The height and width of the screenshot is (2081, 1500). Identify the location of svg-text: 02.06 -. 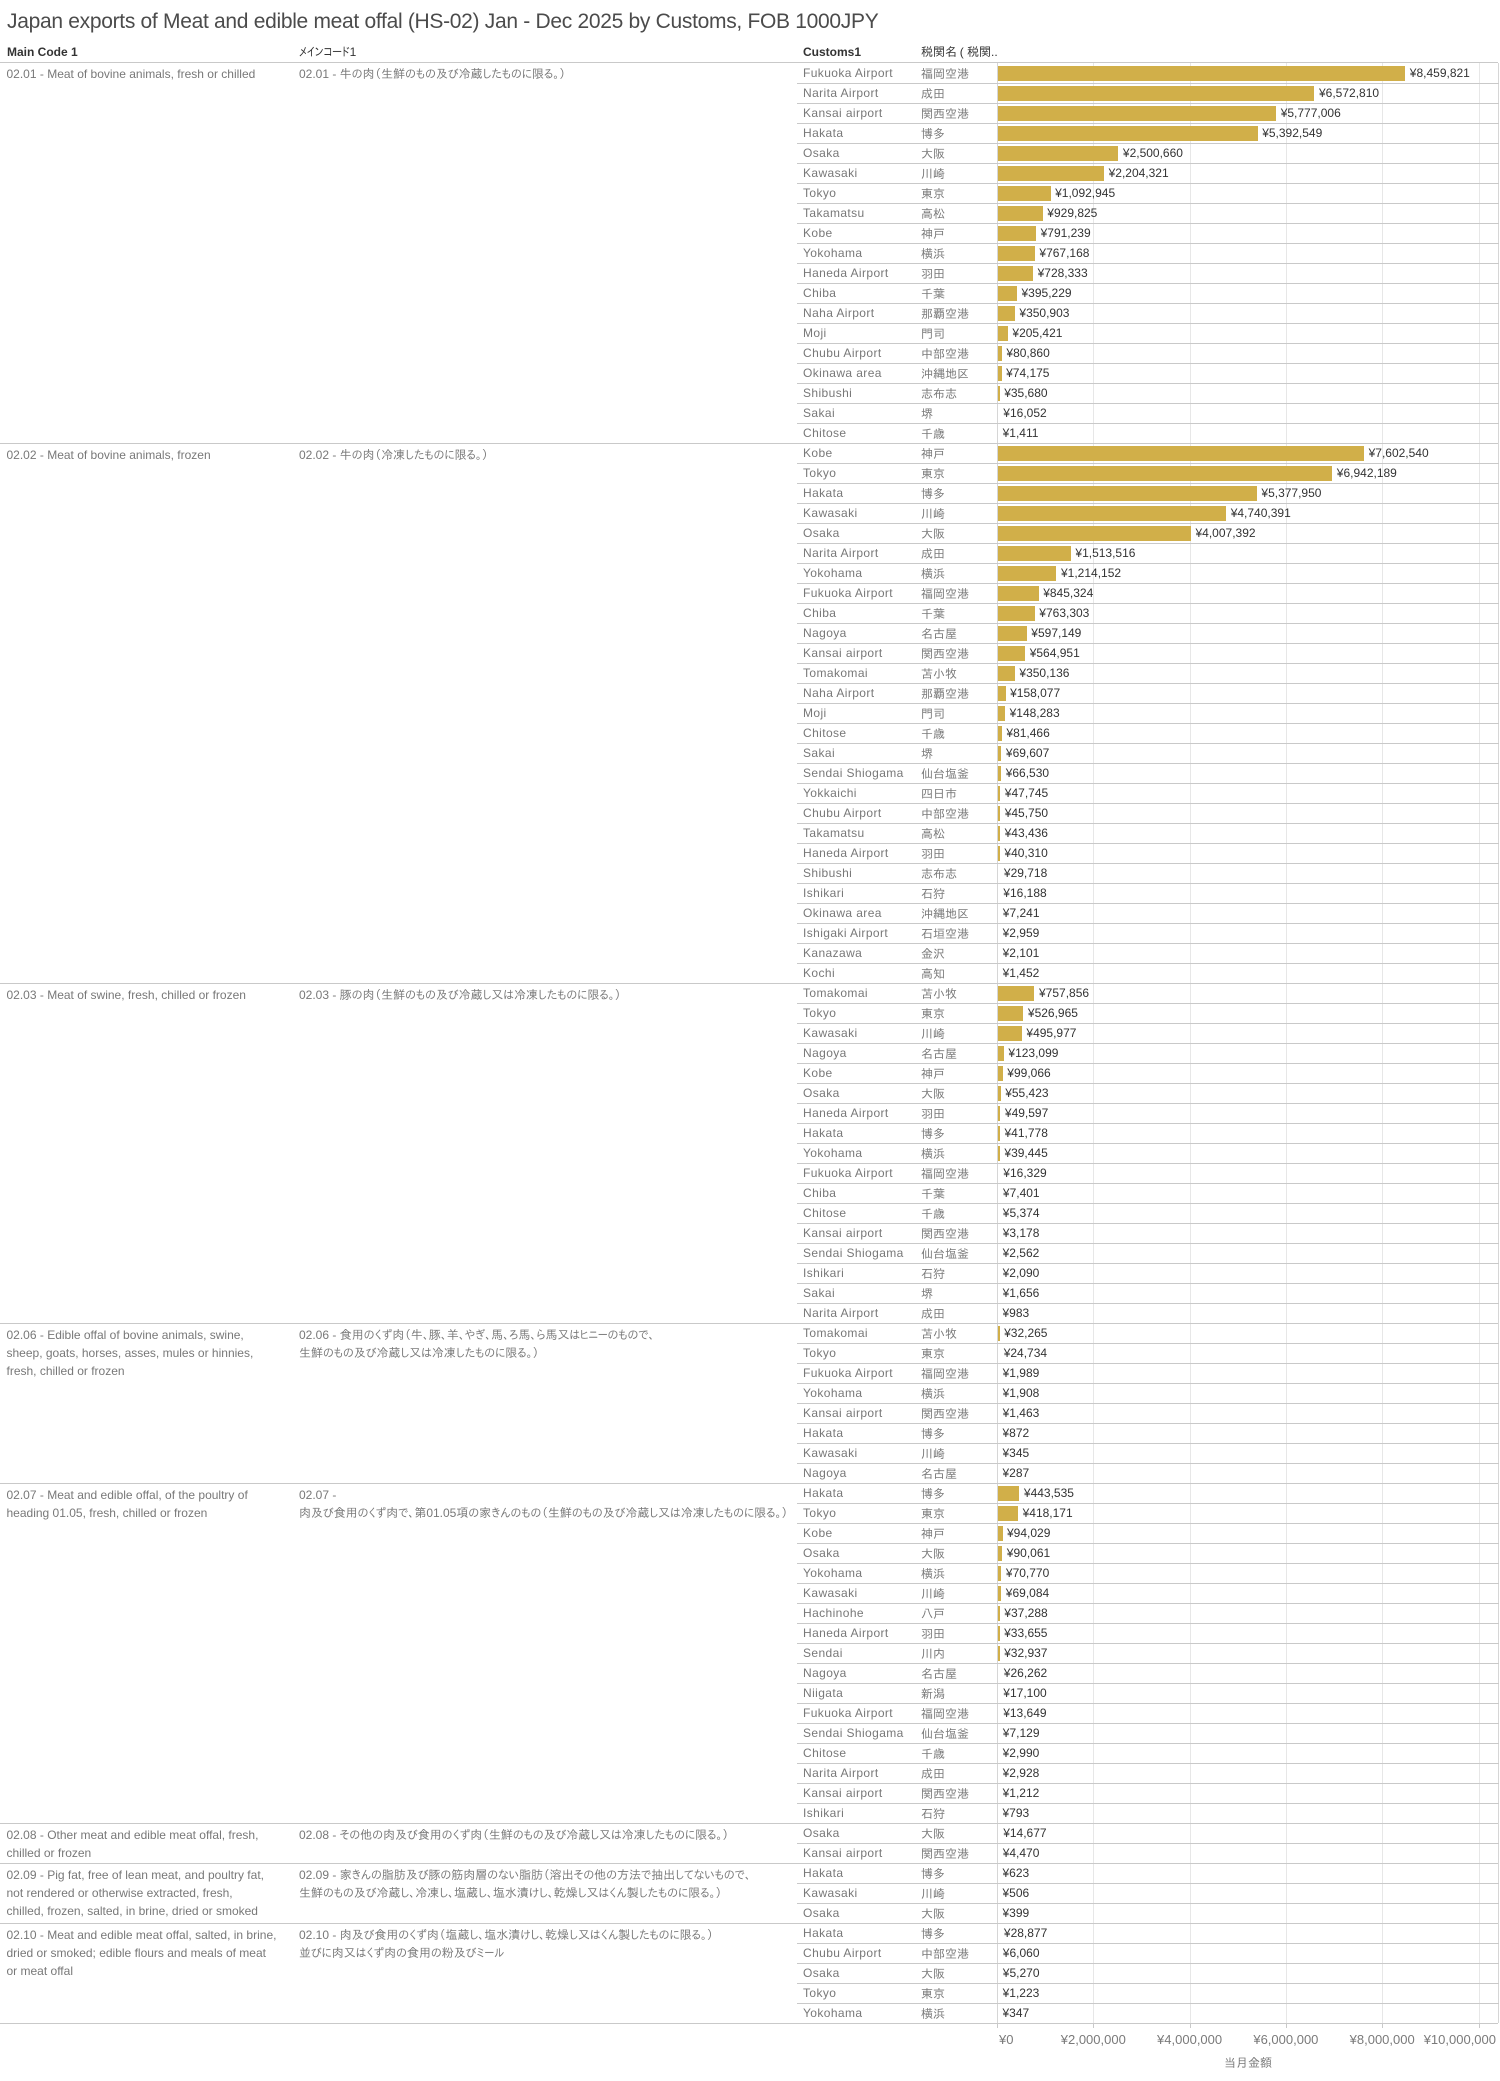
(317, 1335).